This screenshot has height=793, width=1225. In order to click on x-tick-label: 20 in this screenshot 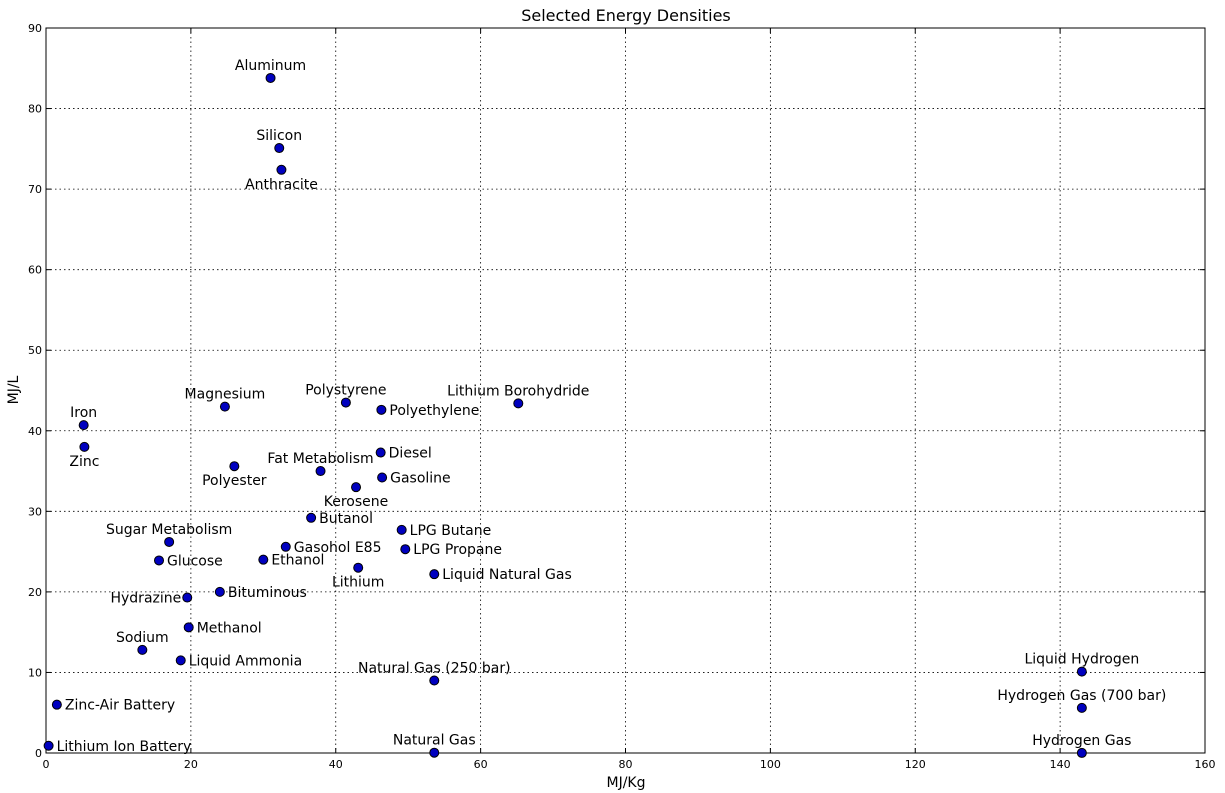, I will do `click(191, 764)`.